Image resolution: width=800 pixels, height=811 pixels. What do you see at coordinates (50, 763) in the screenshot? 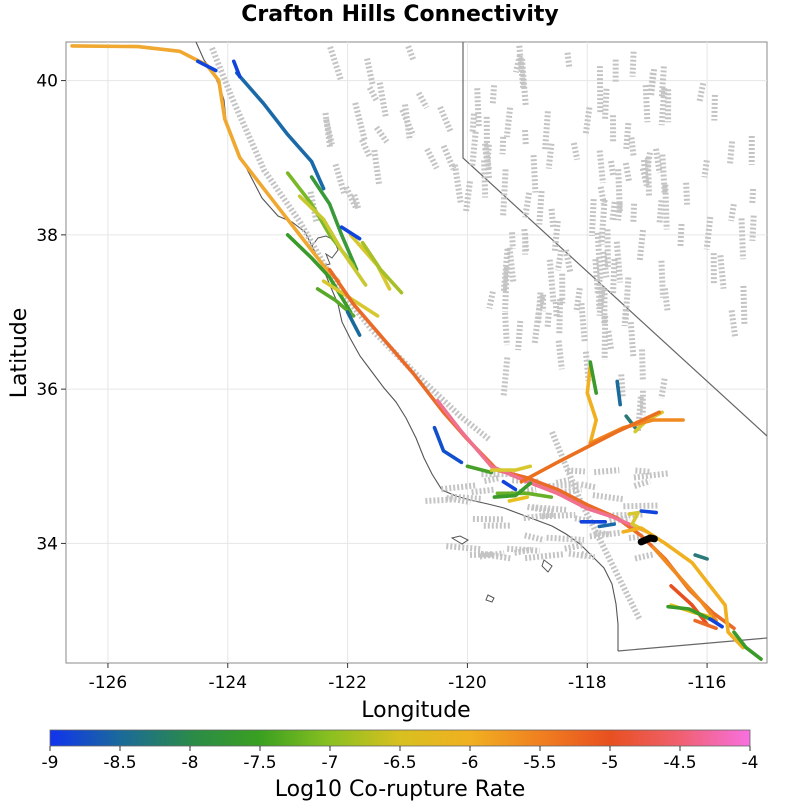
I see `colorbar-tick-label: -9` at bounding box center [50, 763].